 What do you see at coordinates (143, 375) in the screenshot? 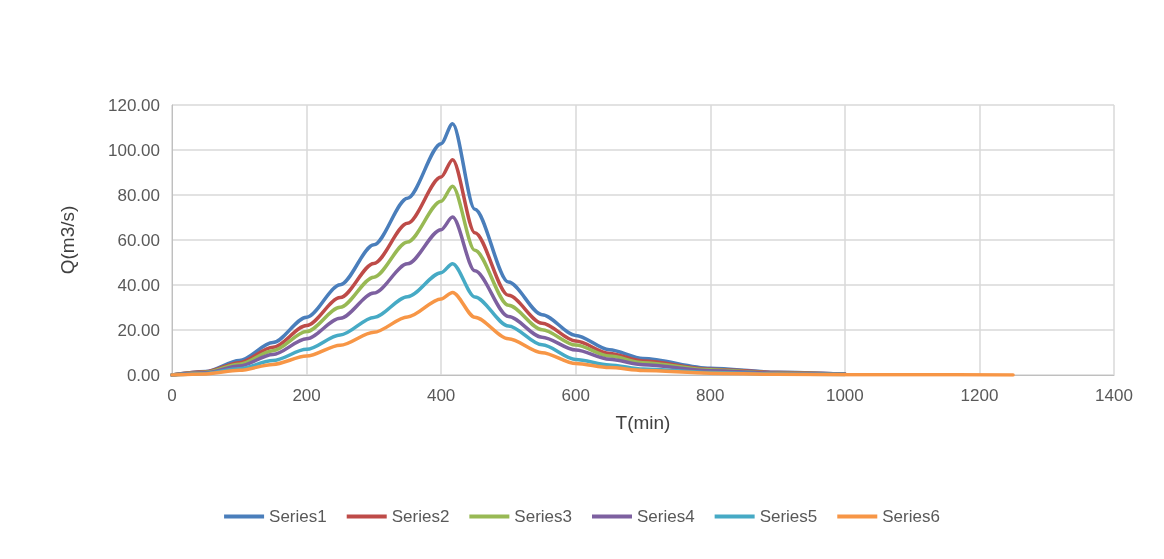
I see `y-tick-label: 0.00` at bounding box center [143, 375].